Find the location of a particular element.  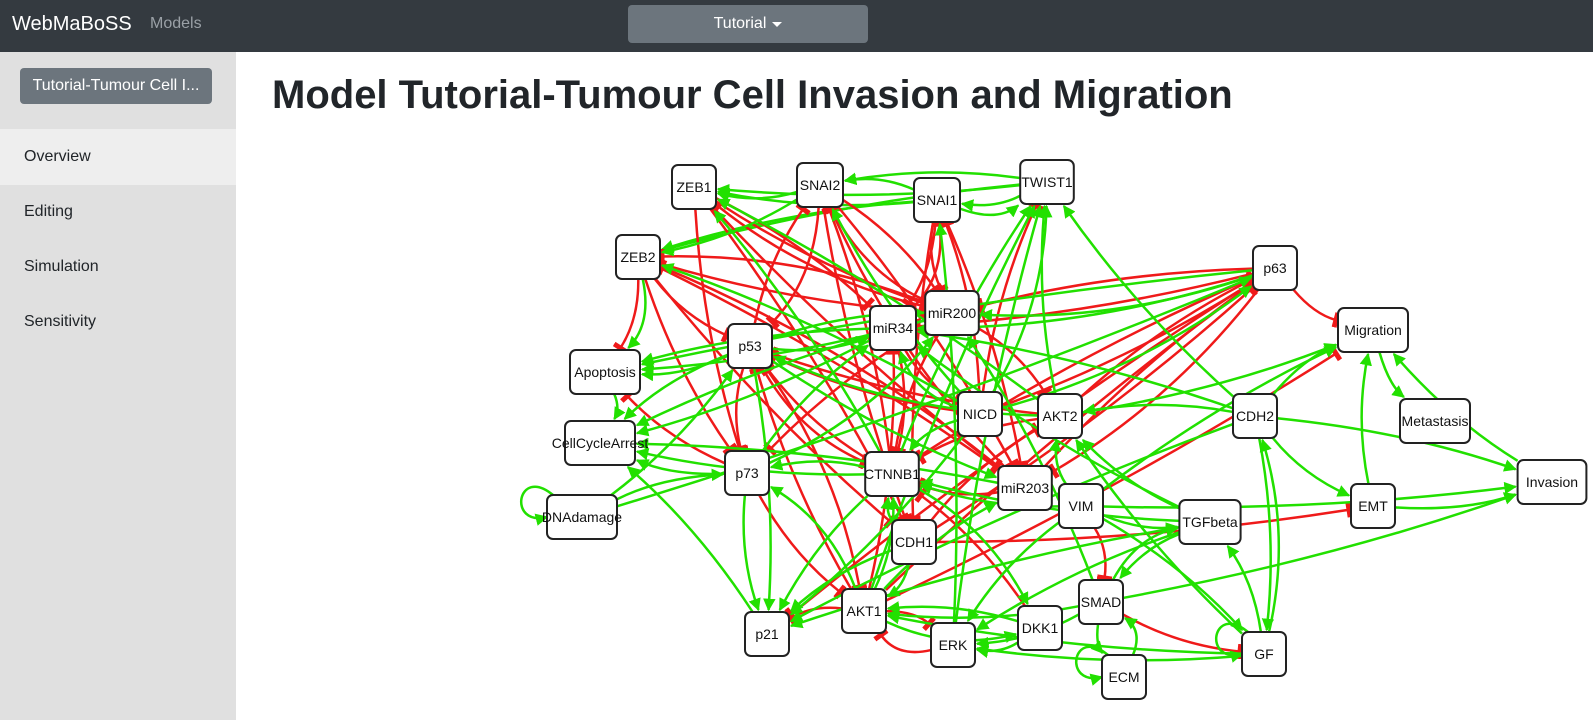

node-Invasion: Invasion is located at coordinates (1552, 482).